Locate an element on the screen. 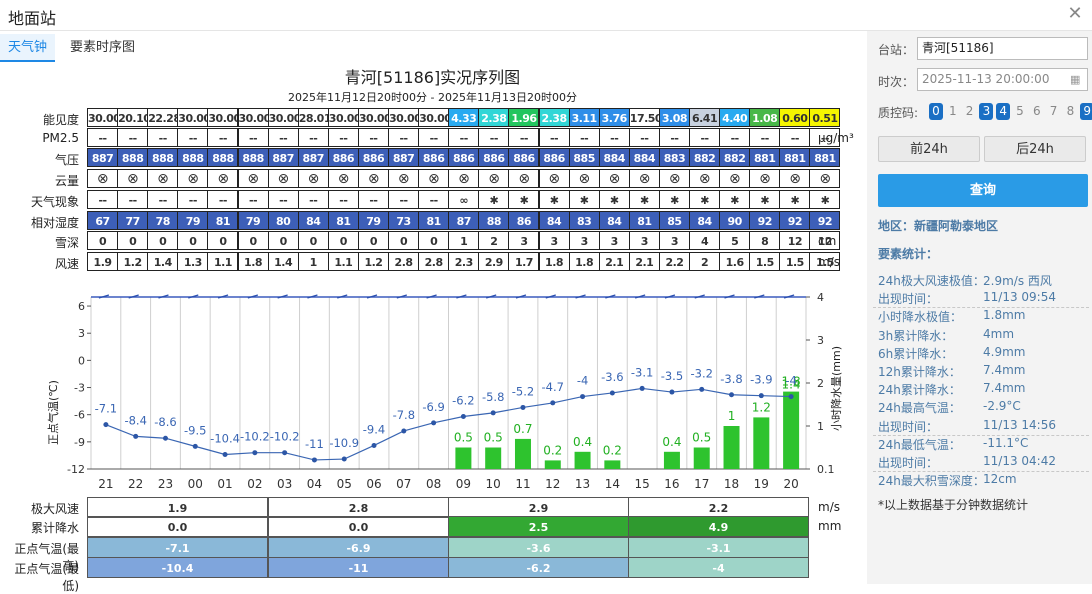 Image resolution: width=1092 pixels, height=594 pixels. x-tick-label: 05 is located at coordinates (344, 484).